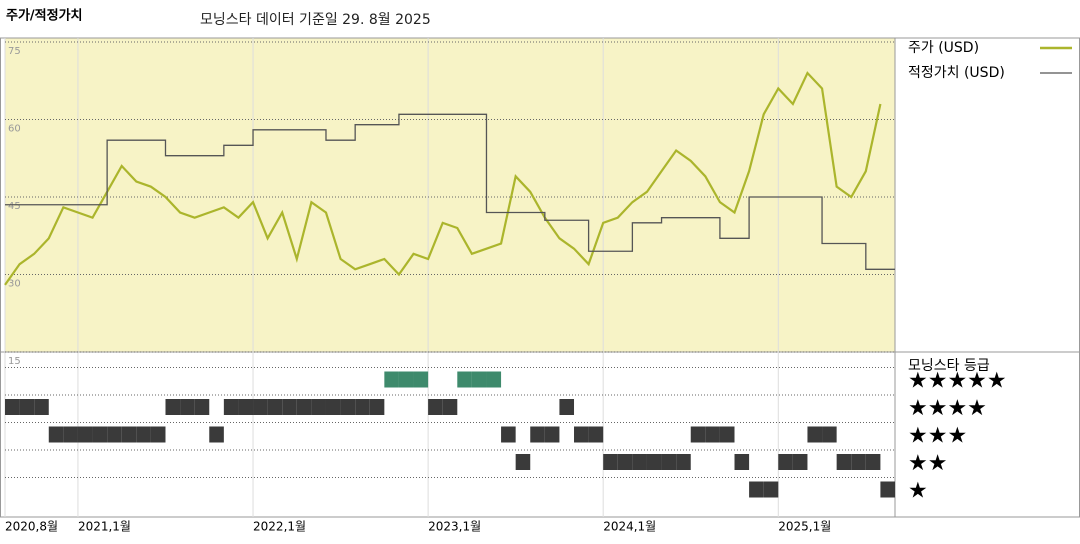 This screenshot has width=1080, height=544. Describe the element at coordinates (918, 491) in the screenshot. I see `y-tick-label: ★` at that location.